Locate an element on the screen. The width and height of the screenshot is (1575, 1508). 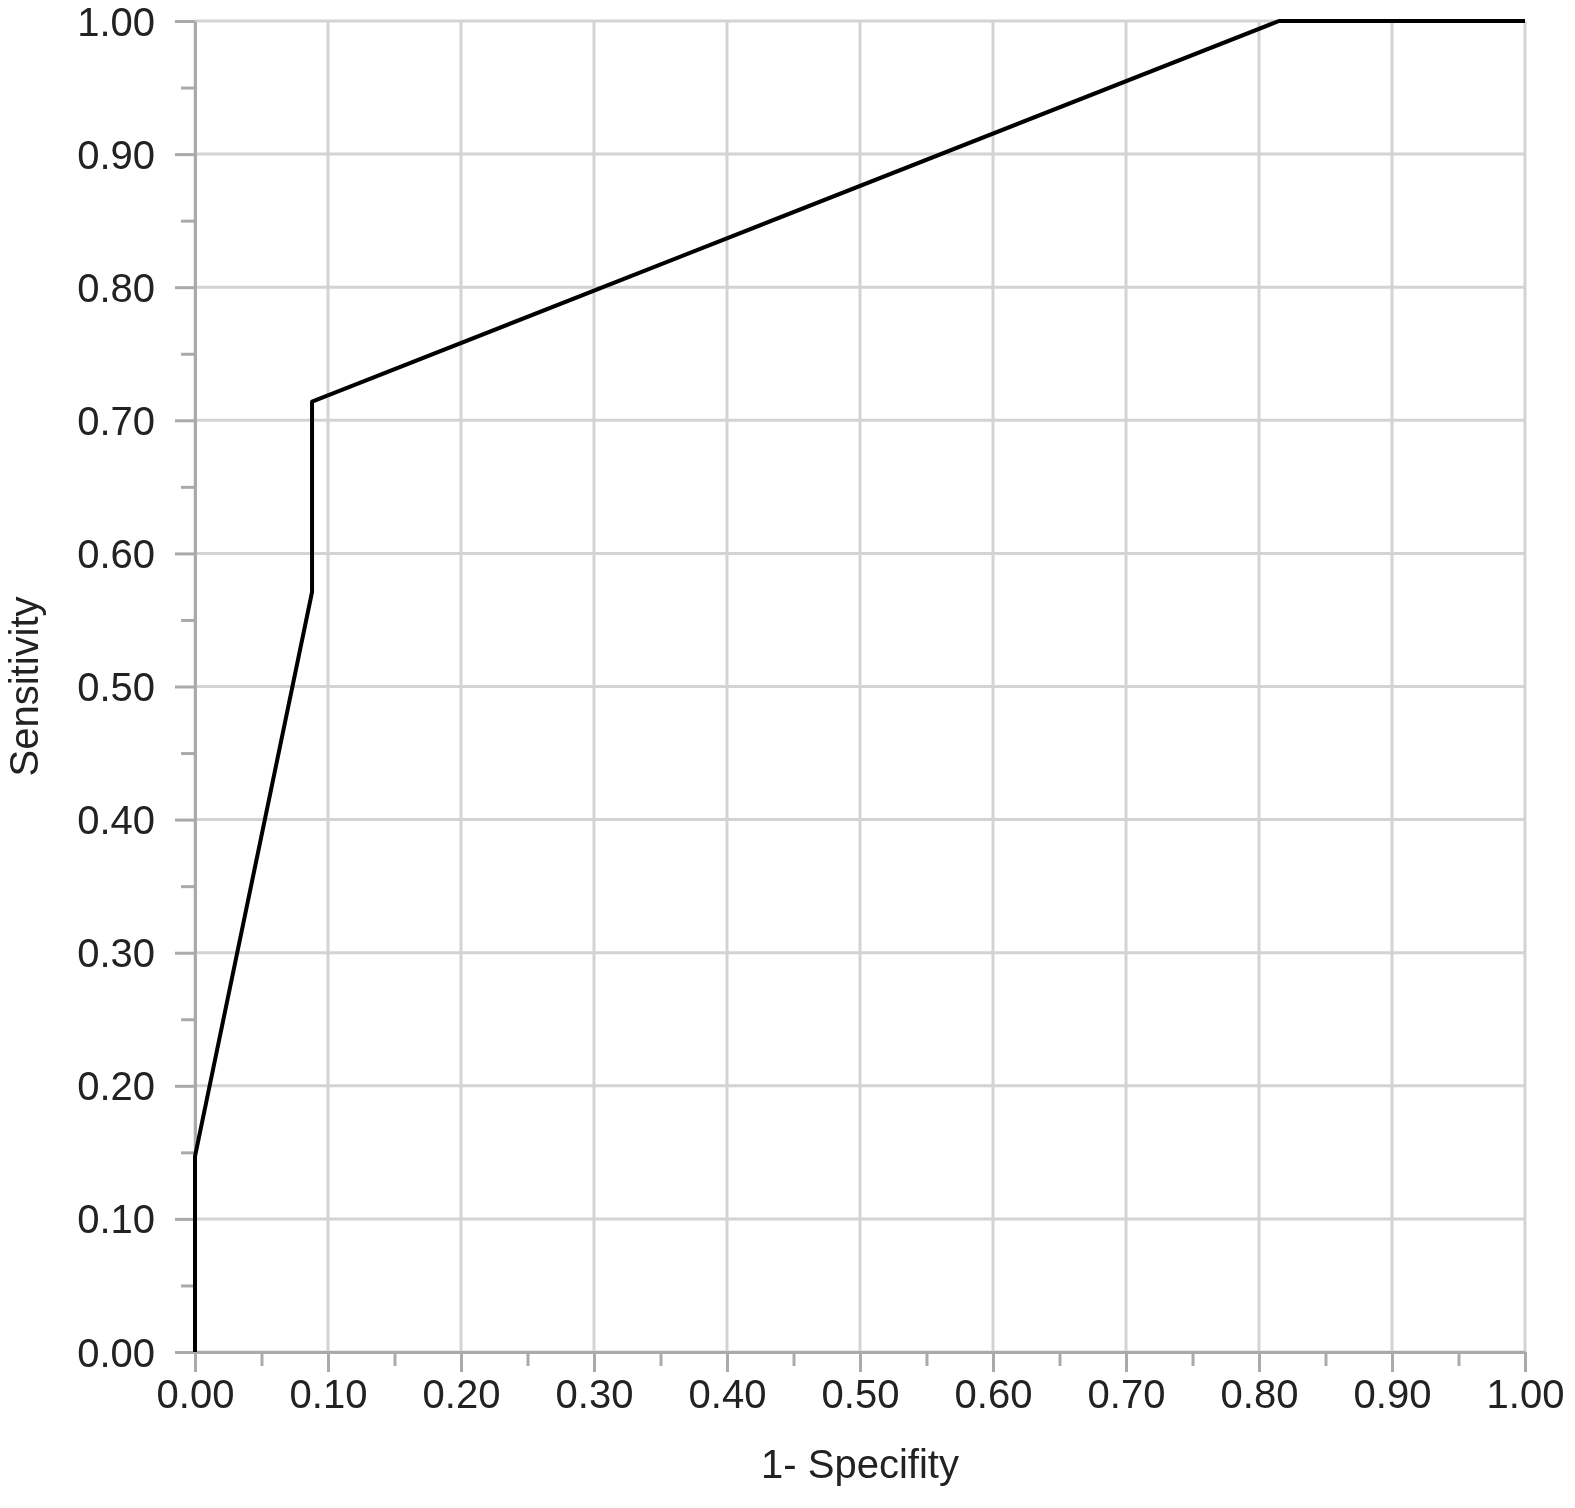
x-tick-label: 0.80 is located at coordinates (1259, 1394).